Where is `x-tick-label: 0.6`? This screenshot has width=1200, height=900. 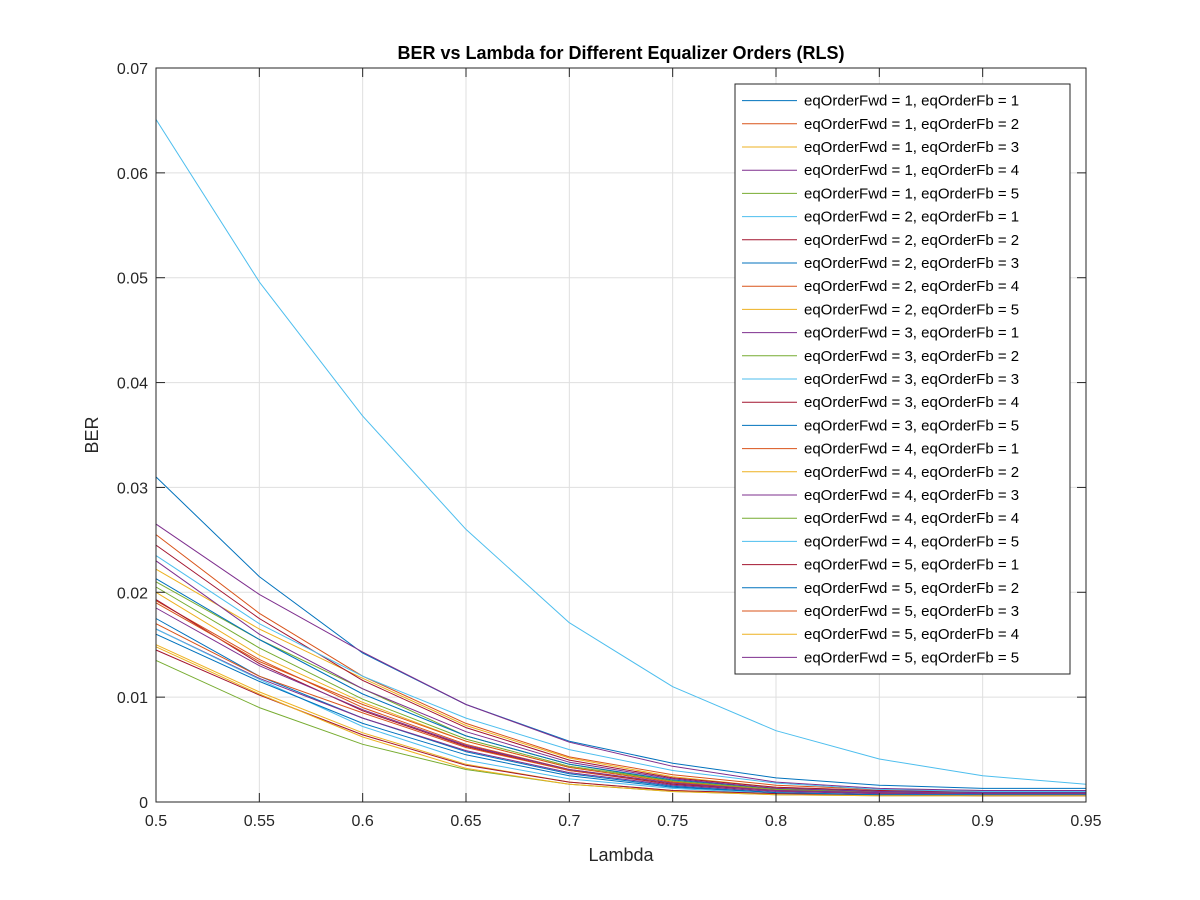
x-tick-label: 0.6 is located at coordinates (363, 821).